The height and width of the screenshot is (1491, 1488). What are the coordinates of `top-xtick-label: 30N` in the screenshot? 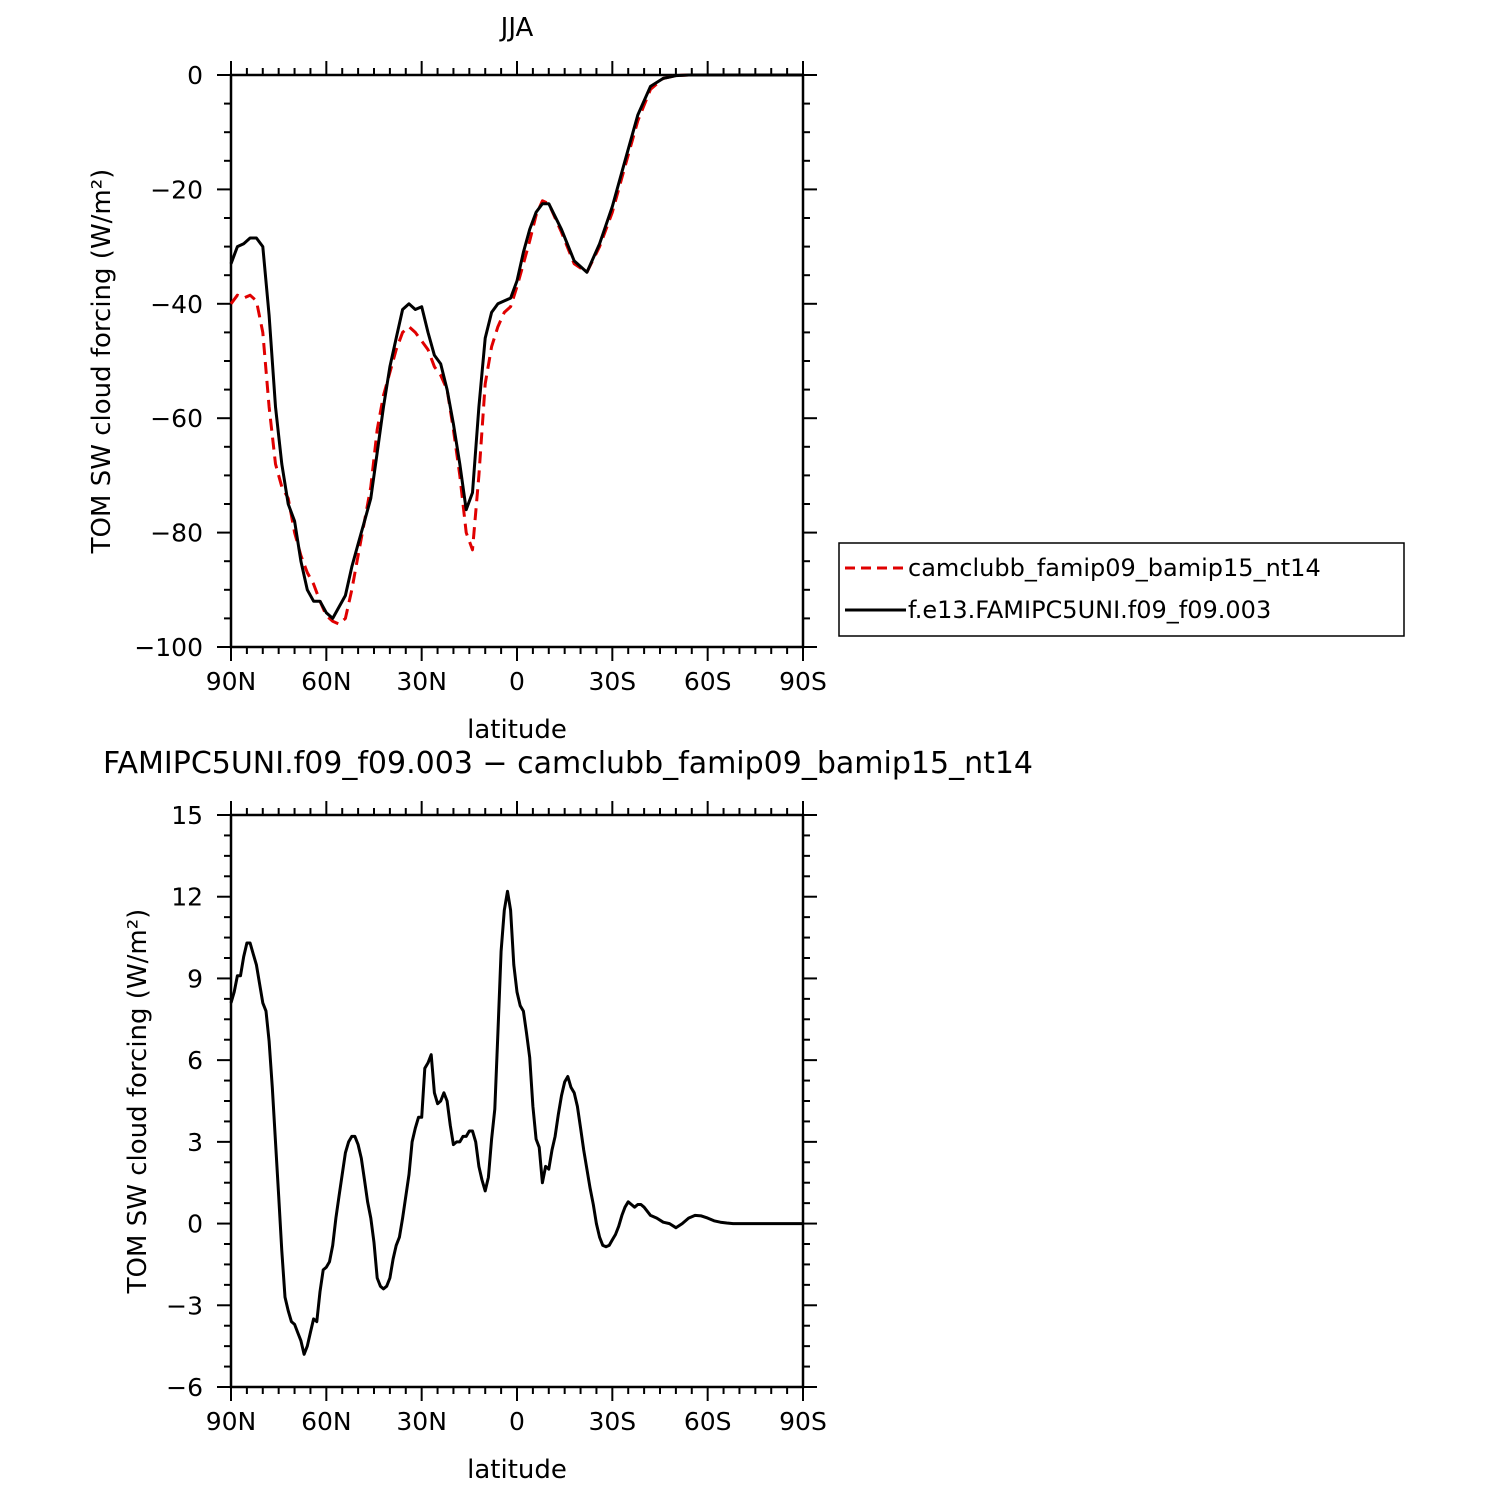 It's located at (421, 681).